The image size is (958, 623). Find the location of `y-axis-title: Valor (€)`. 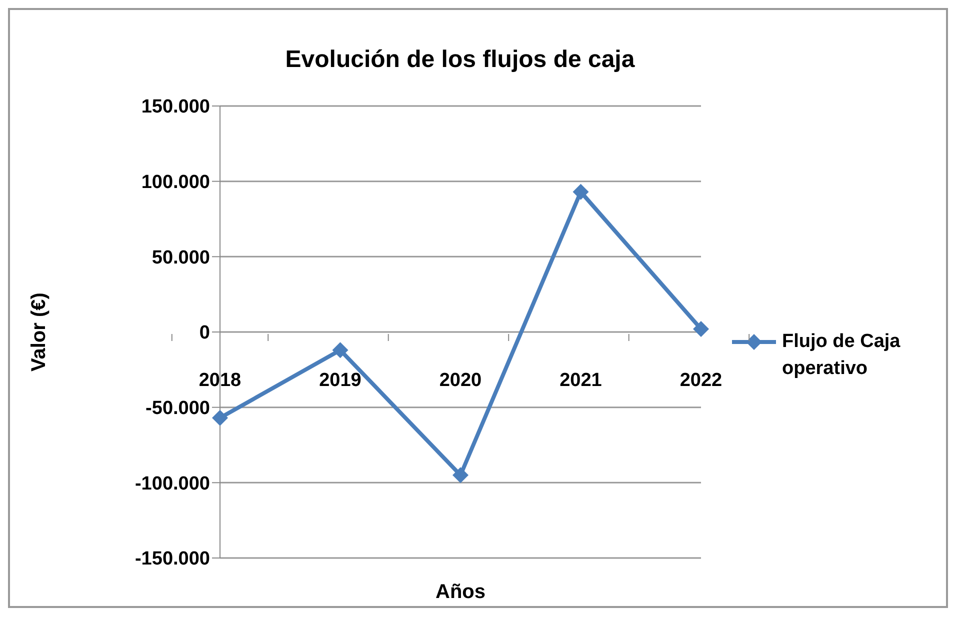

y-axis-title: Valor (€) is located at coordinates (39, 332).